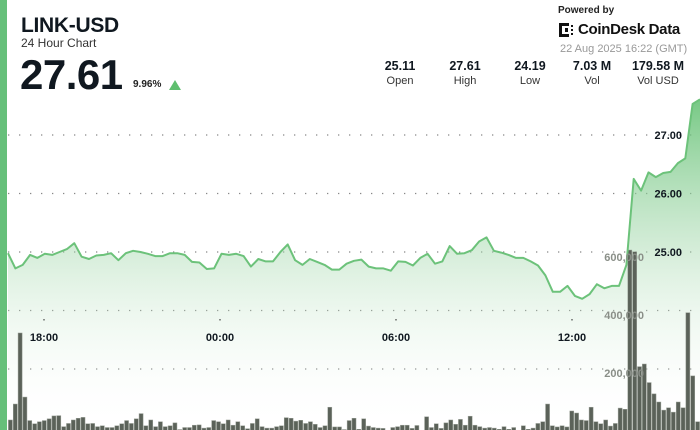  I want to click on stat-label: Low, so click(530, 81).